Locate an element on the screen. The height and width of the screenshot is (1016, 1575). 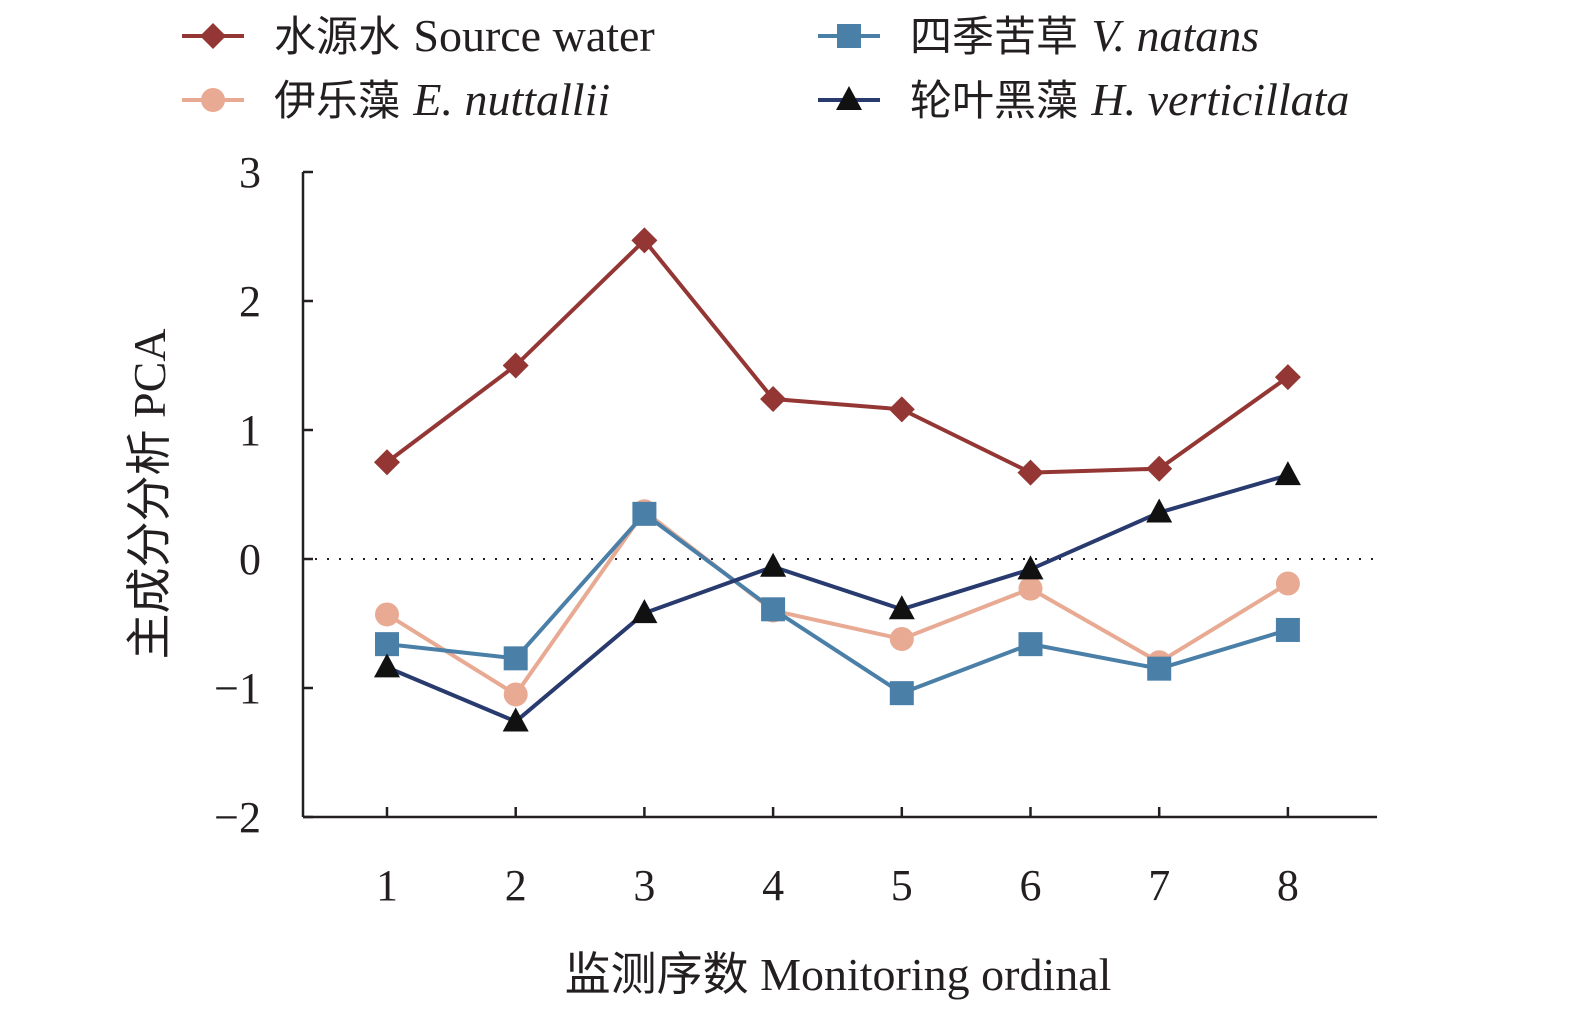
y-tick-label: −2 is located at coordinates (237, 817).